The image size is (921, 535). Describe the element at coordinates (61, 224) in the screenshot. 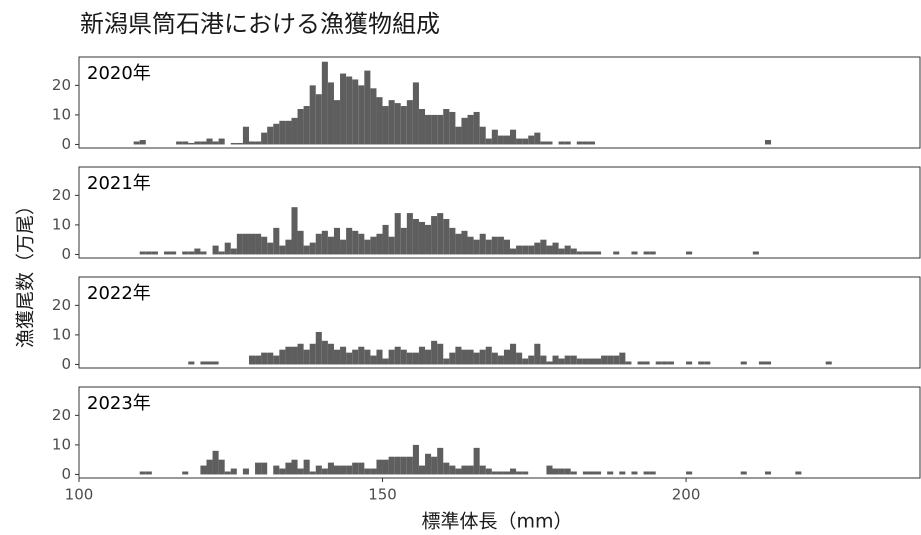

I see `y-tick-label: 10` at that location.